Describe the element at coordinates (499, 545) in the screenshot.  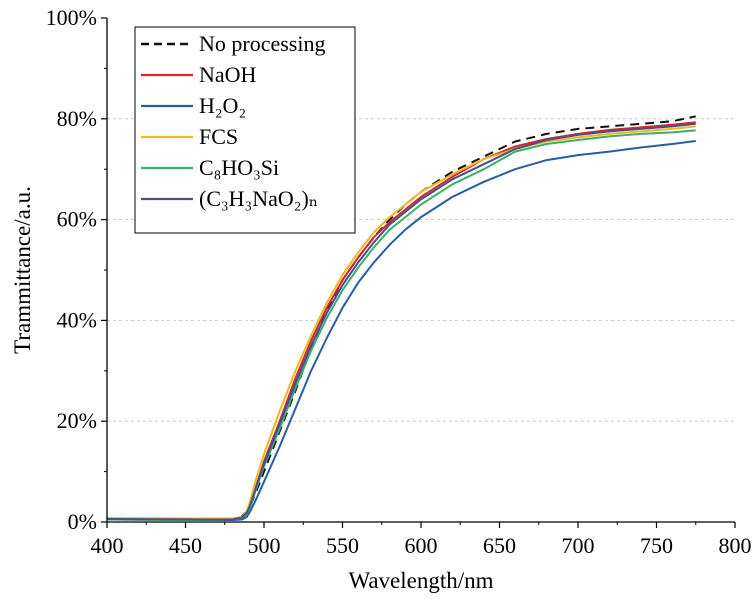
I see `x-tick-label: 650` at that location.